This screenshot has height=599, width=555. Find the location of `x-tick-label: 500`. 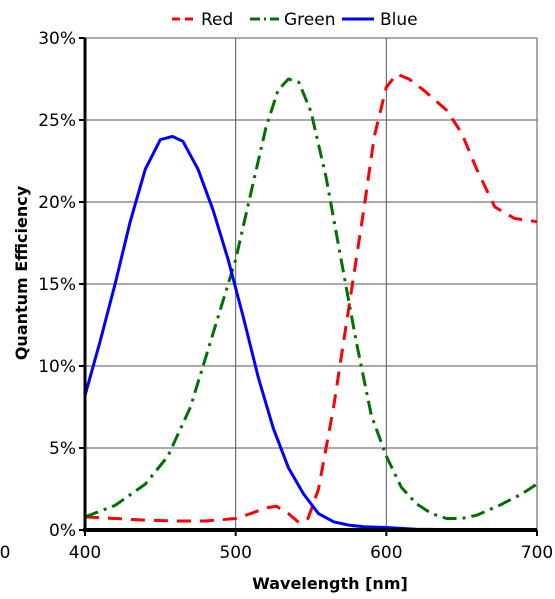

x-tick-label: 500 is located at coordinates (235, 553).